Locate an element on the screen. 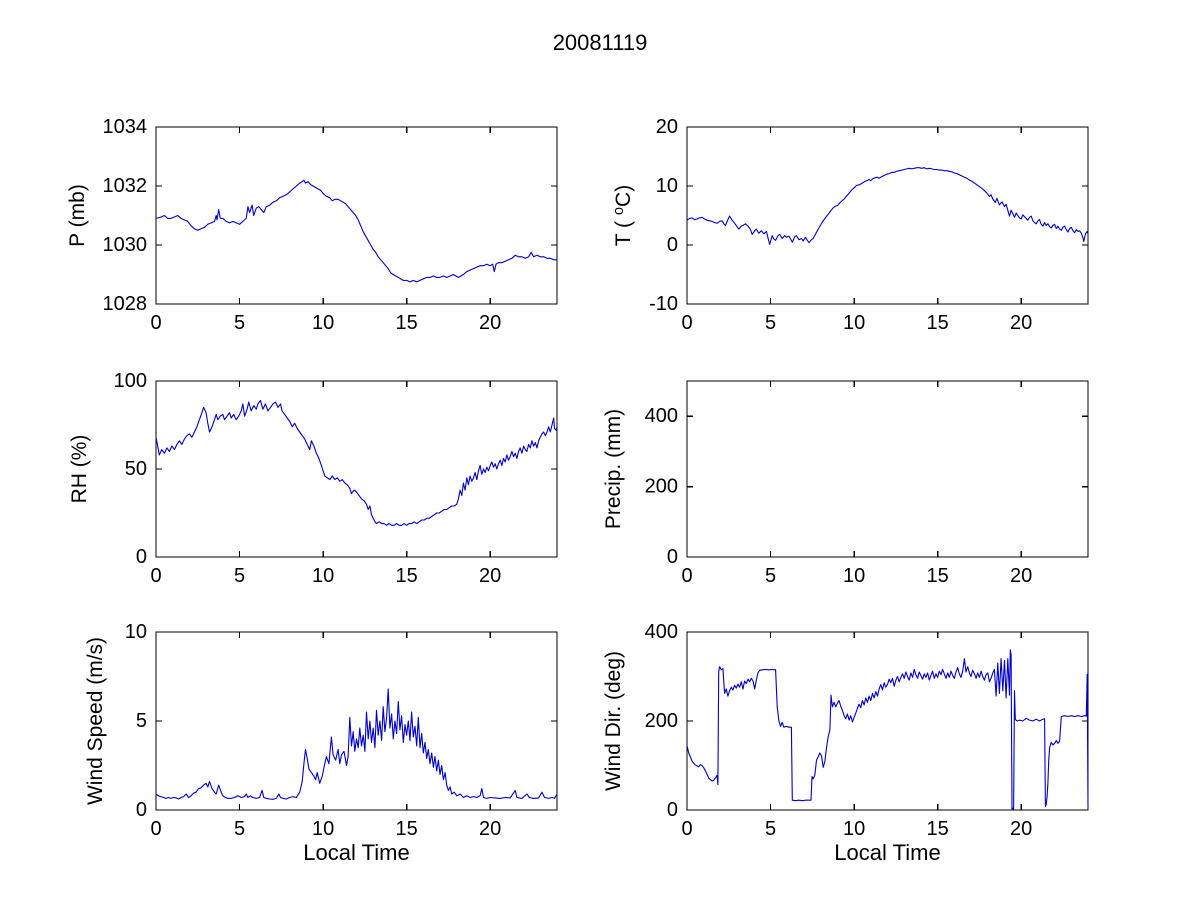 The height and width of the screenshot is (900, 1200). y-axis-label-wind_speed: Wind Speed (m/s) is located at coordinates (95, 721).